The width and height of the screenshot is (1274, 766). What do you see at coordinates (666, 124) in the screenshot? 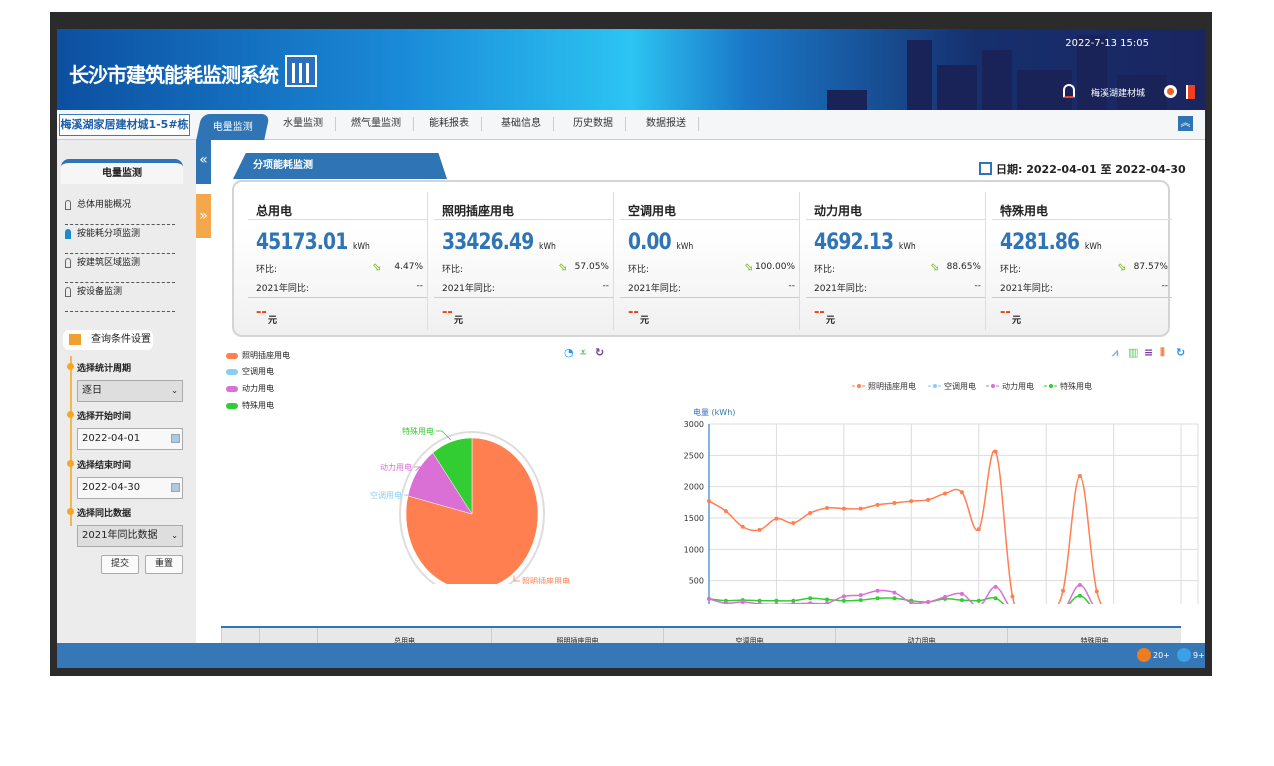
I see `tab-data-report: 数据报送` at bounding box center [666, 124].